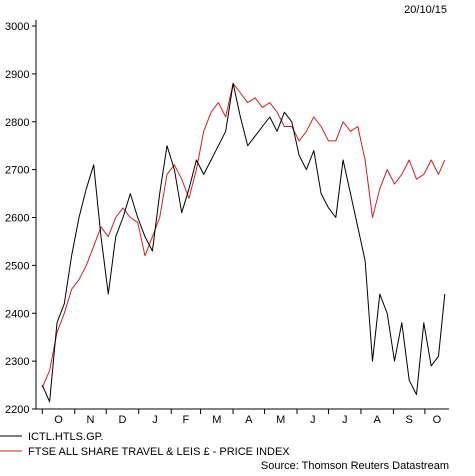 The width and height of the screenshot is (475, 476). Describe the element at coordinates (355, 466) in the screenshot. I see `chart-source: Source: Thomson Reuters Datastream` at that location.